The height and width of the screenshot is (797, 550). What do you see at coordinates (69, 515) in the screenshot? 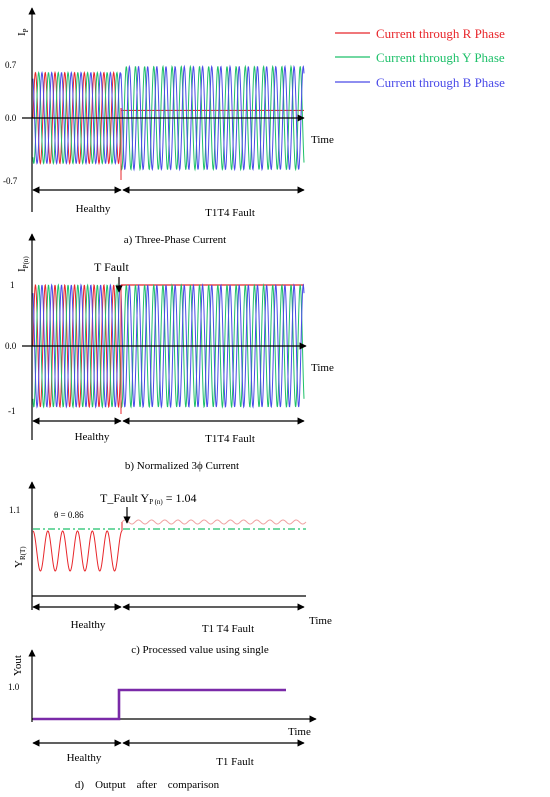
I see `panel-c-theta: θ = 0.86` at bounding box center [69, 515].